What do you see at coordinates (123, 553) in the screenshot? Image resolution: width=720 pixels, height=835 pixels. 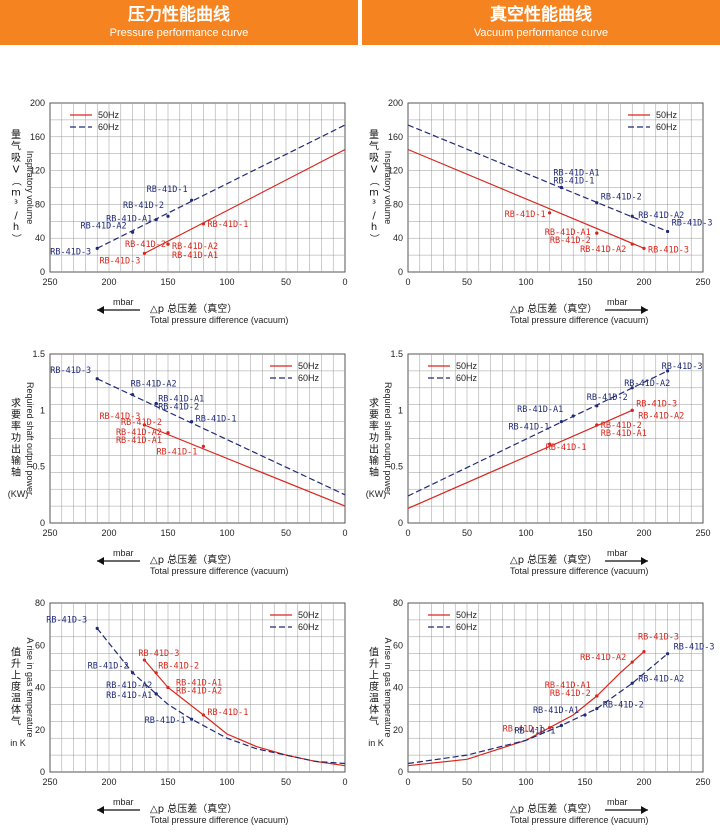 I see `axis-unit-mbar: mbar` at bounding box center [123, 553].